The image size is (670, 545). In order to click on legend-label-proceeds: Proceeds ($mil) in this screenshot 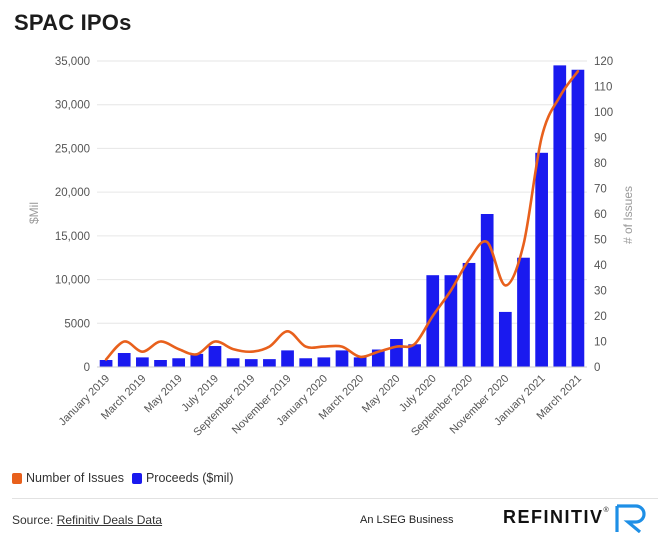, I will do `click(189, 478)`.